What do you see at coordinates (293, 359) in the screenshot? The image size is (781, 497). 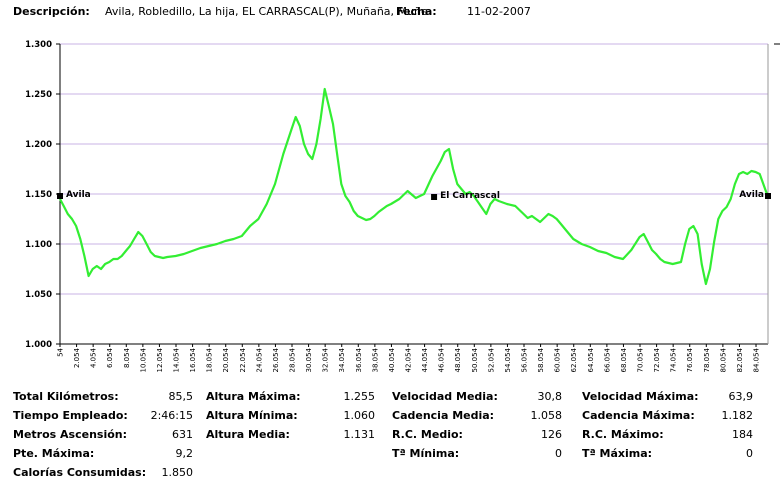 I see `x-tick-label: 28.054` at bounding box center [293, 359].